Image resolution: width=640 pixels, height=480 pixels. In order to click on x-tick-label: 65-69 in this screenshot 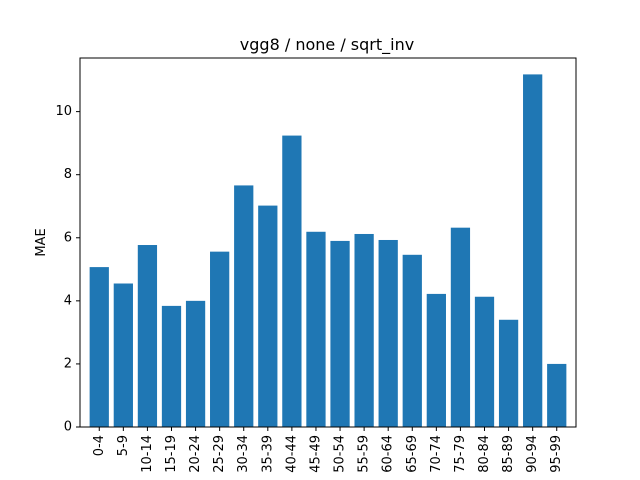, I will do `click(412, 454)`.